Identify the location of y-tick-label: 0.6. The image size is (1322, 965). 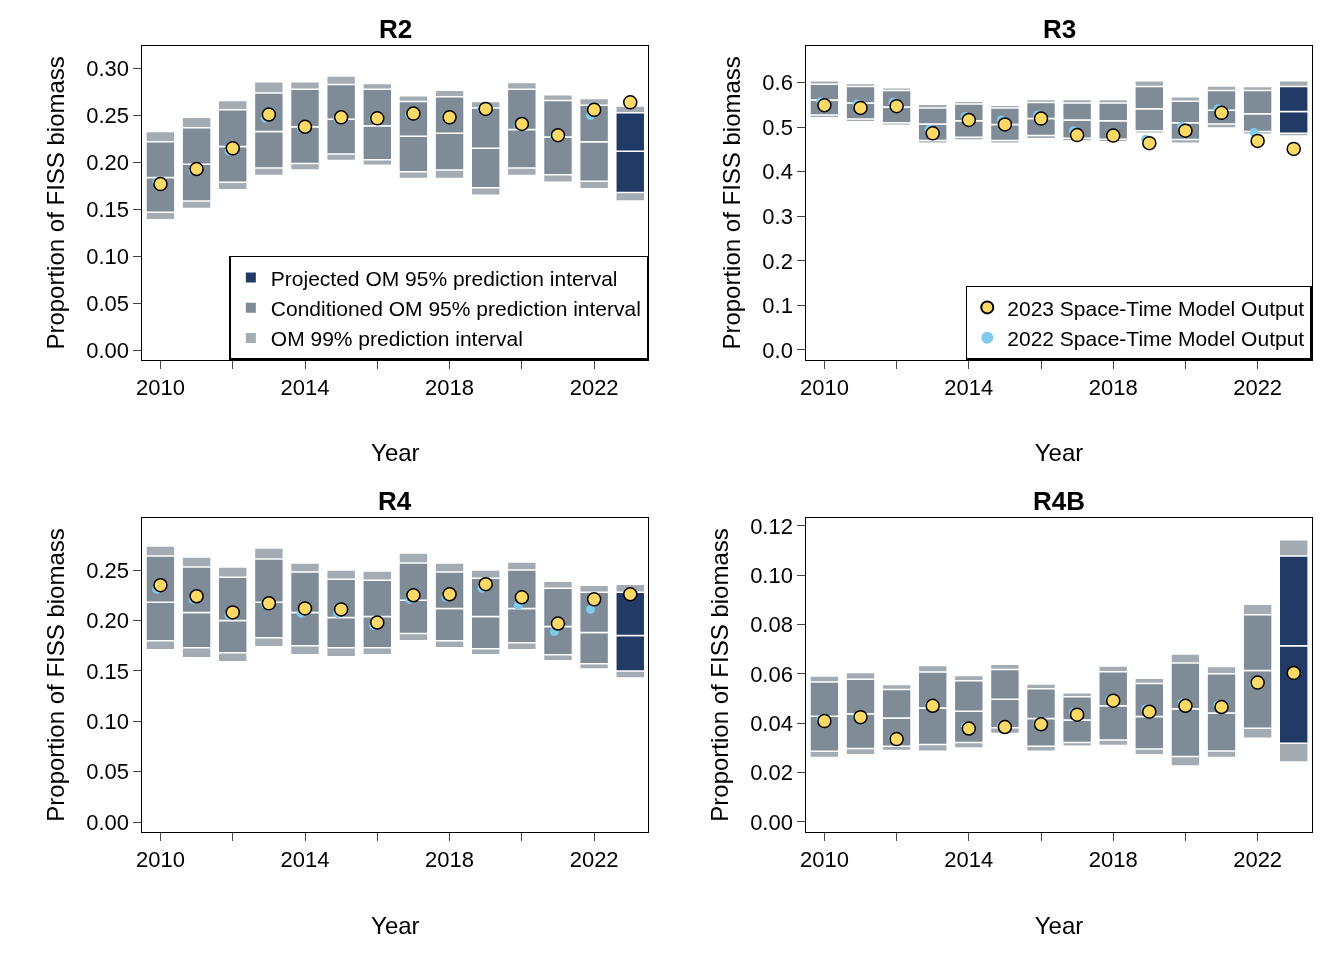
(777, 83).